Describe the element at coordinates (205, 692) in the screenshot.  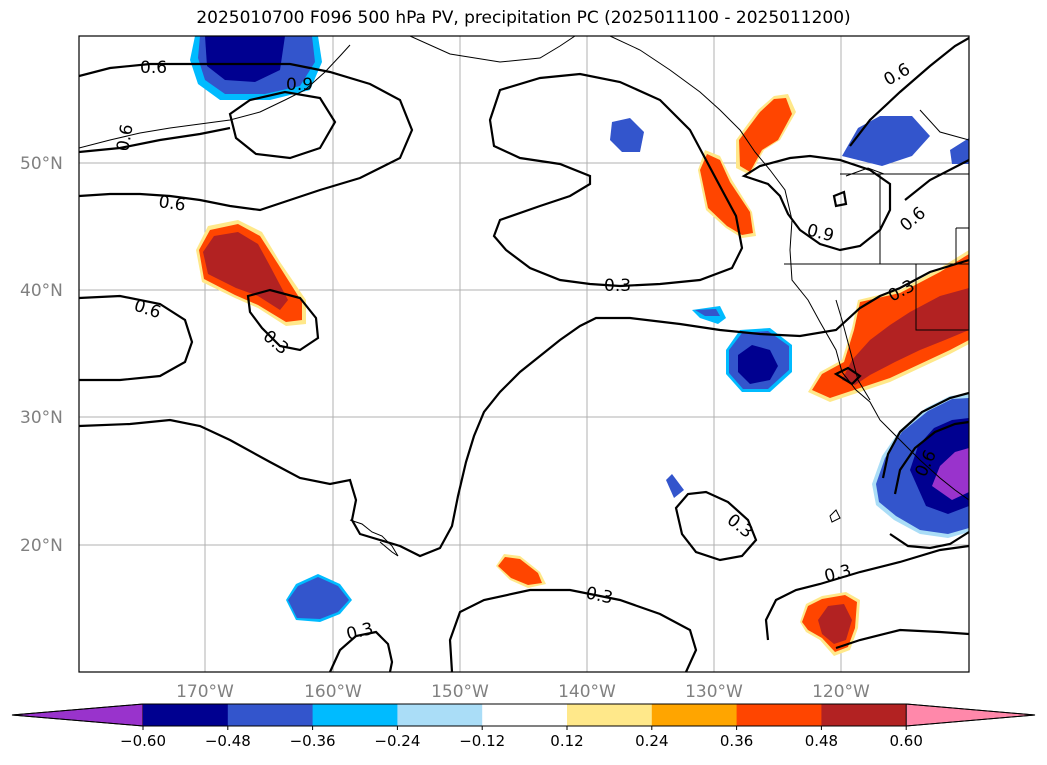
I see `lon-label: 170°W` at that location.